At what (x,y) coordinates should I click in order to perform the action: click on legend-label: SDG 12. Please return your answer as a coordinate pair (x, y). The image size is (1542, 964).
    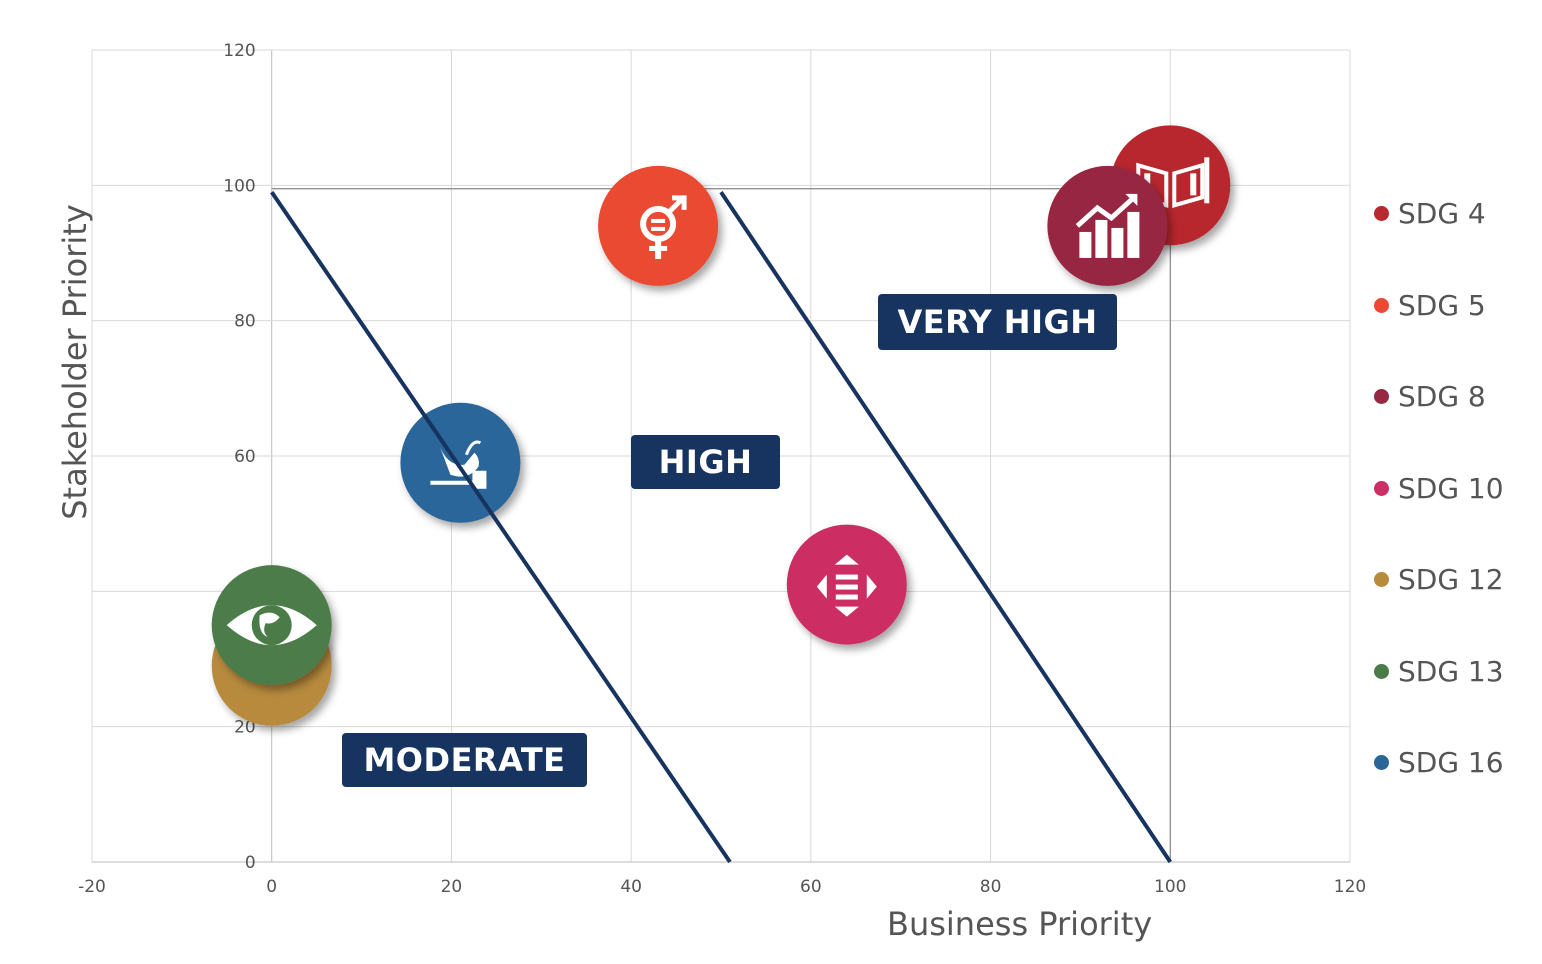
    Looking at the image, I should click on (1451, 580).